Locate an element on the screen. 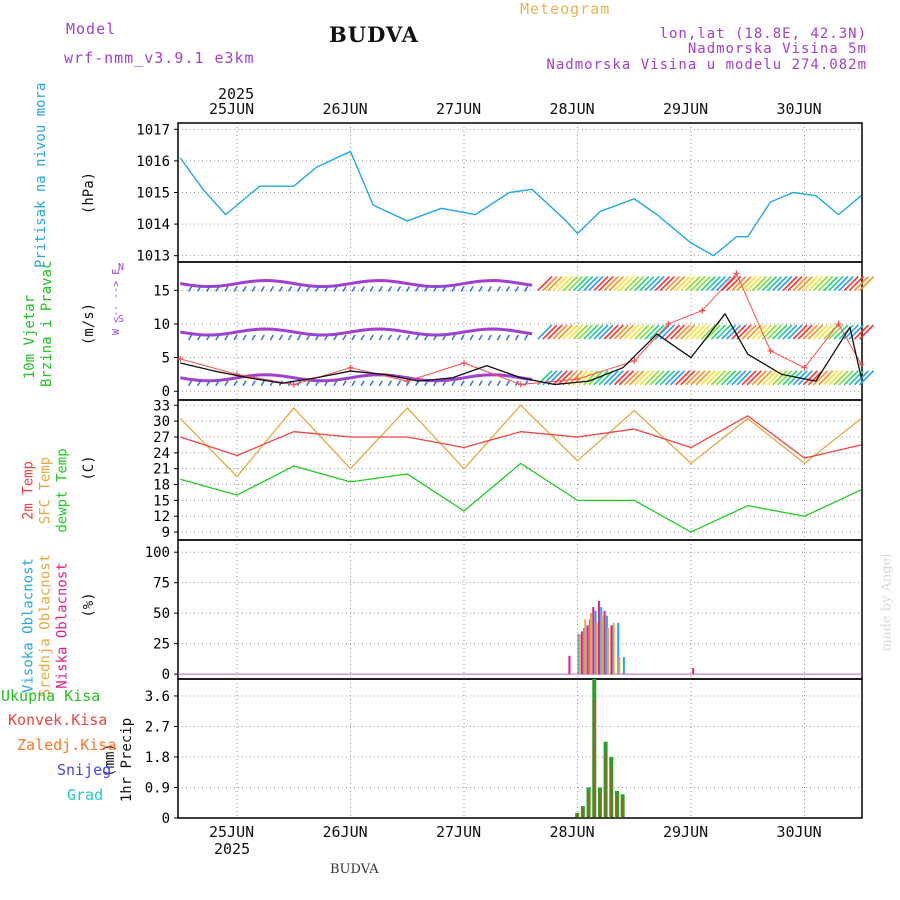  pressure-frame is located at coordinates (520, 192).